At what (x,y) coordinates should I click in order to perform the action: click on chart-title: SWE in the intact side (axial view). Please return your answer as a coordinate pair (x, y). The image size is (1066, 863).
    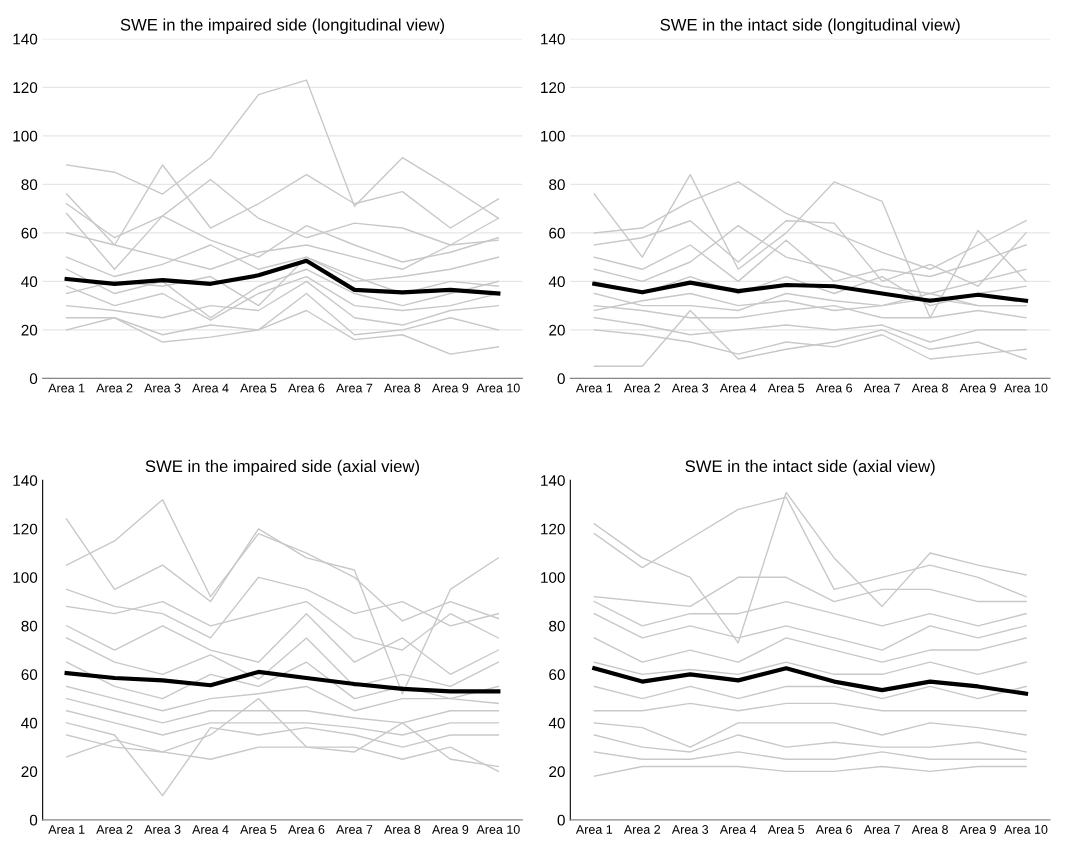
    Looking at the image, I should click on (810, 467).